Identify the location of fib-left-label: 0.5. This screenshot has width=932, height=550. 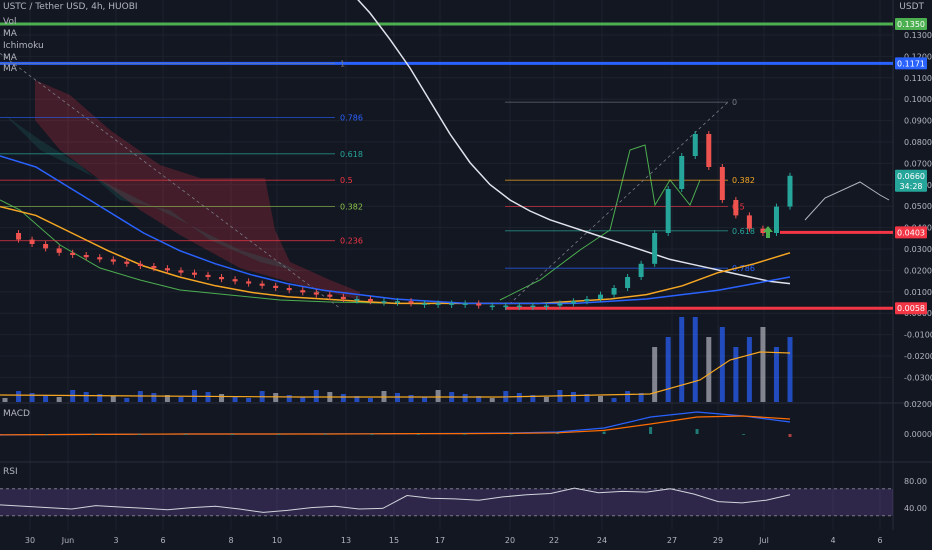
(346, 180).